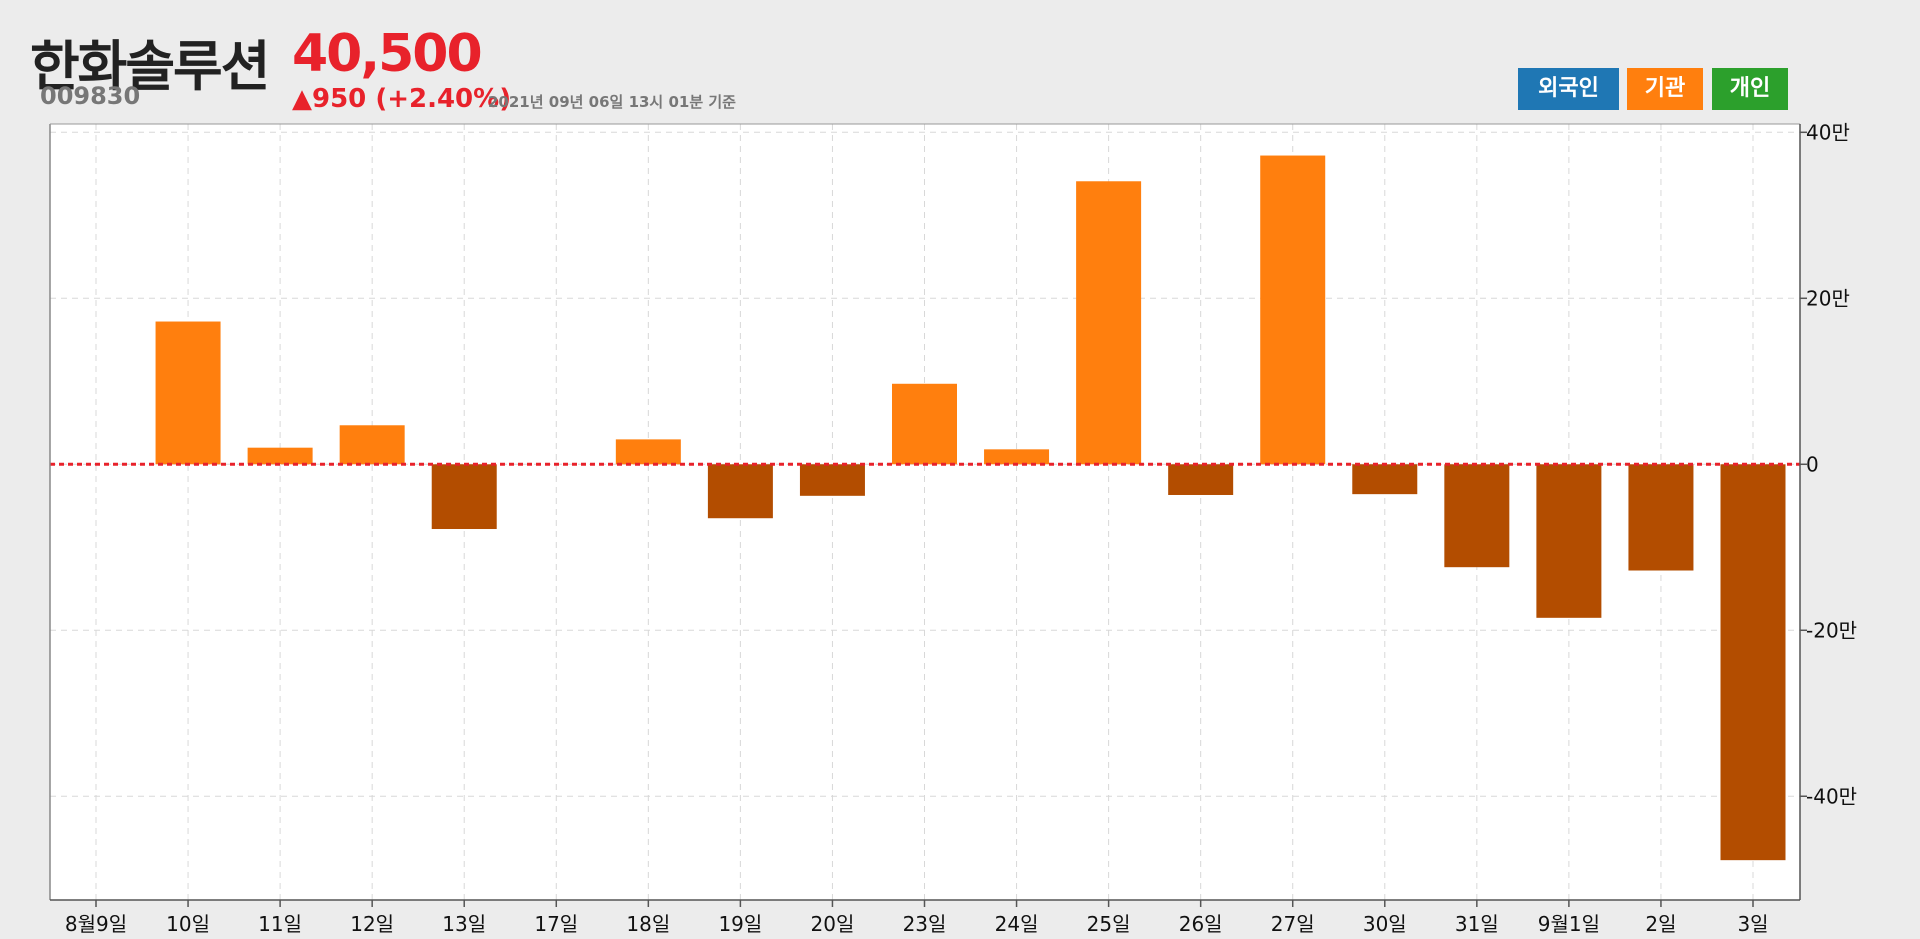  I want to click on x-tick-label: 19일, so click(740, 924).